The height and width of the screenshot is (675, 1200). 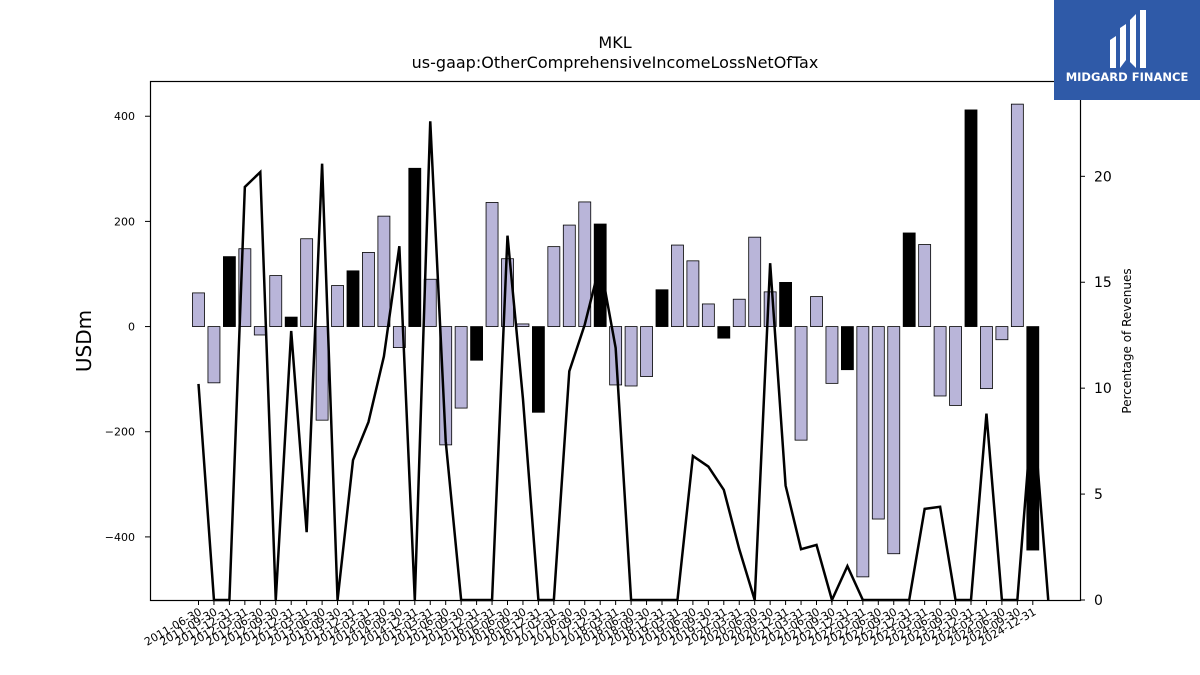 I want to click on y-axis: −400 −200 0 200 400, so click(x=127, y=327).